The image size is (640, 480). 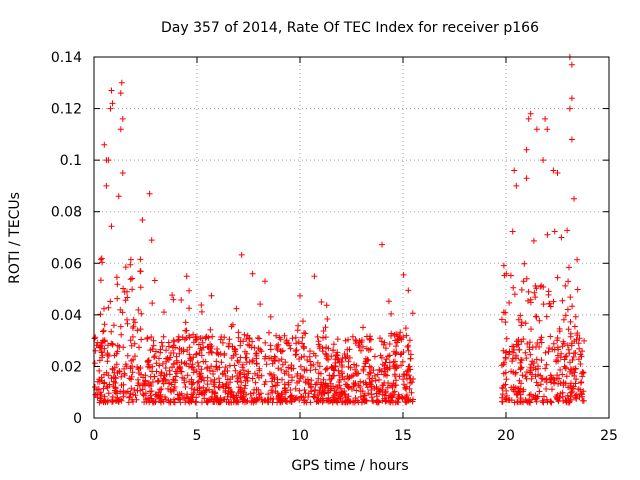 I want to click on y-tick-label: 0.06, so click(x=66, y=264).